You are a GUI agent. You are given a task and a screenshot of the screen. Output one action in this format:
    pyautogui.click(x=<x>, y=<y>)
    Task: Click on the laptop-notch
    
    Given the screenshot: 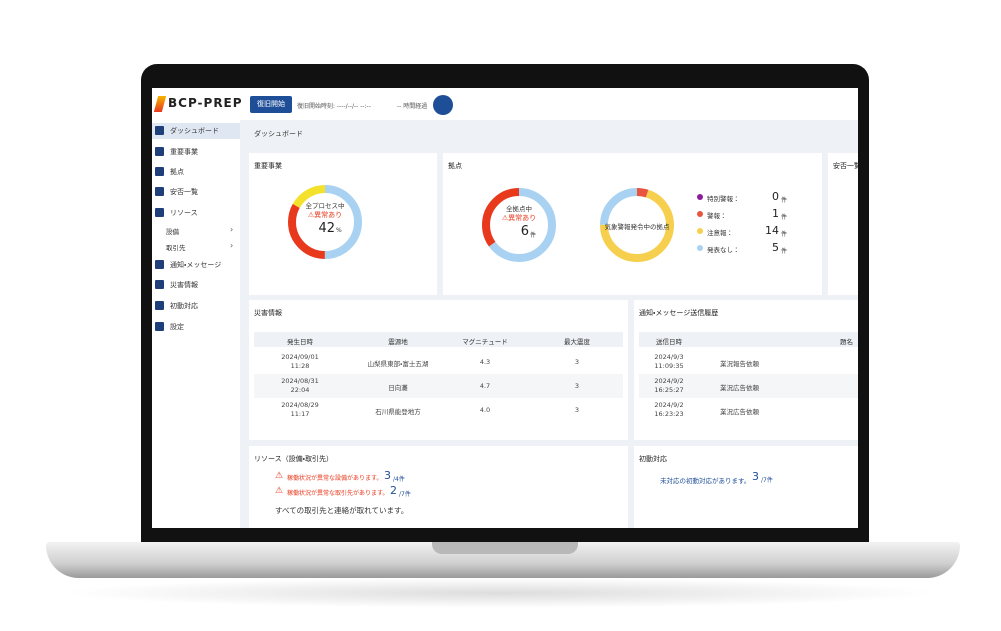 What is the action you would take?
    pyautogui.click(x=505, y=548)
    